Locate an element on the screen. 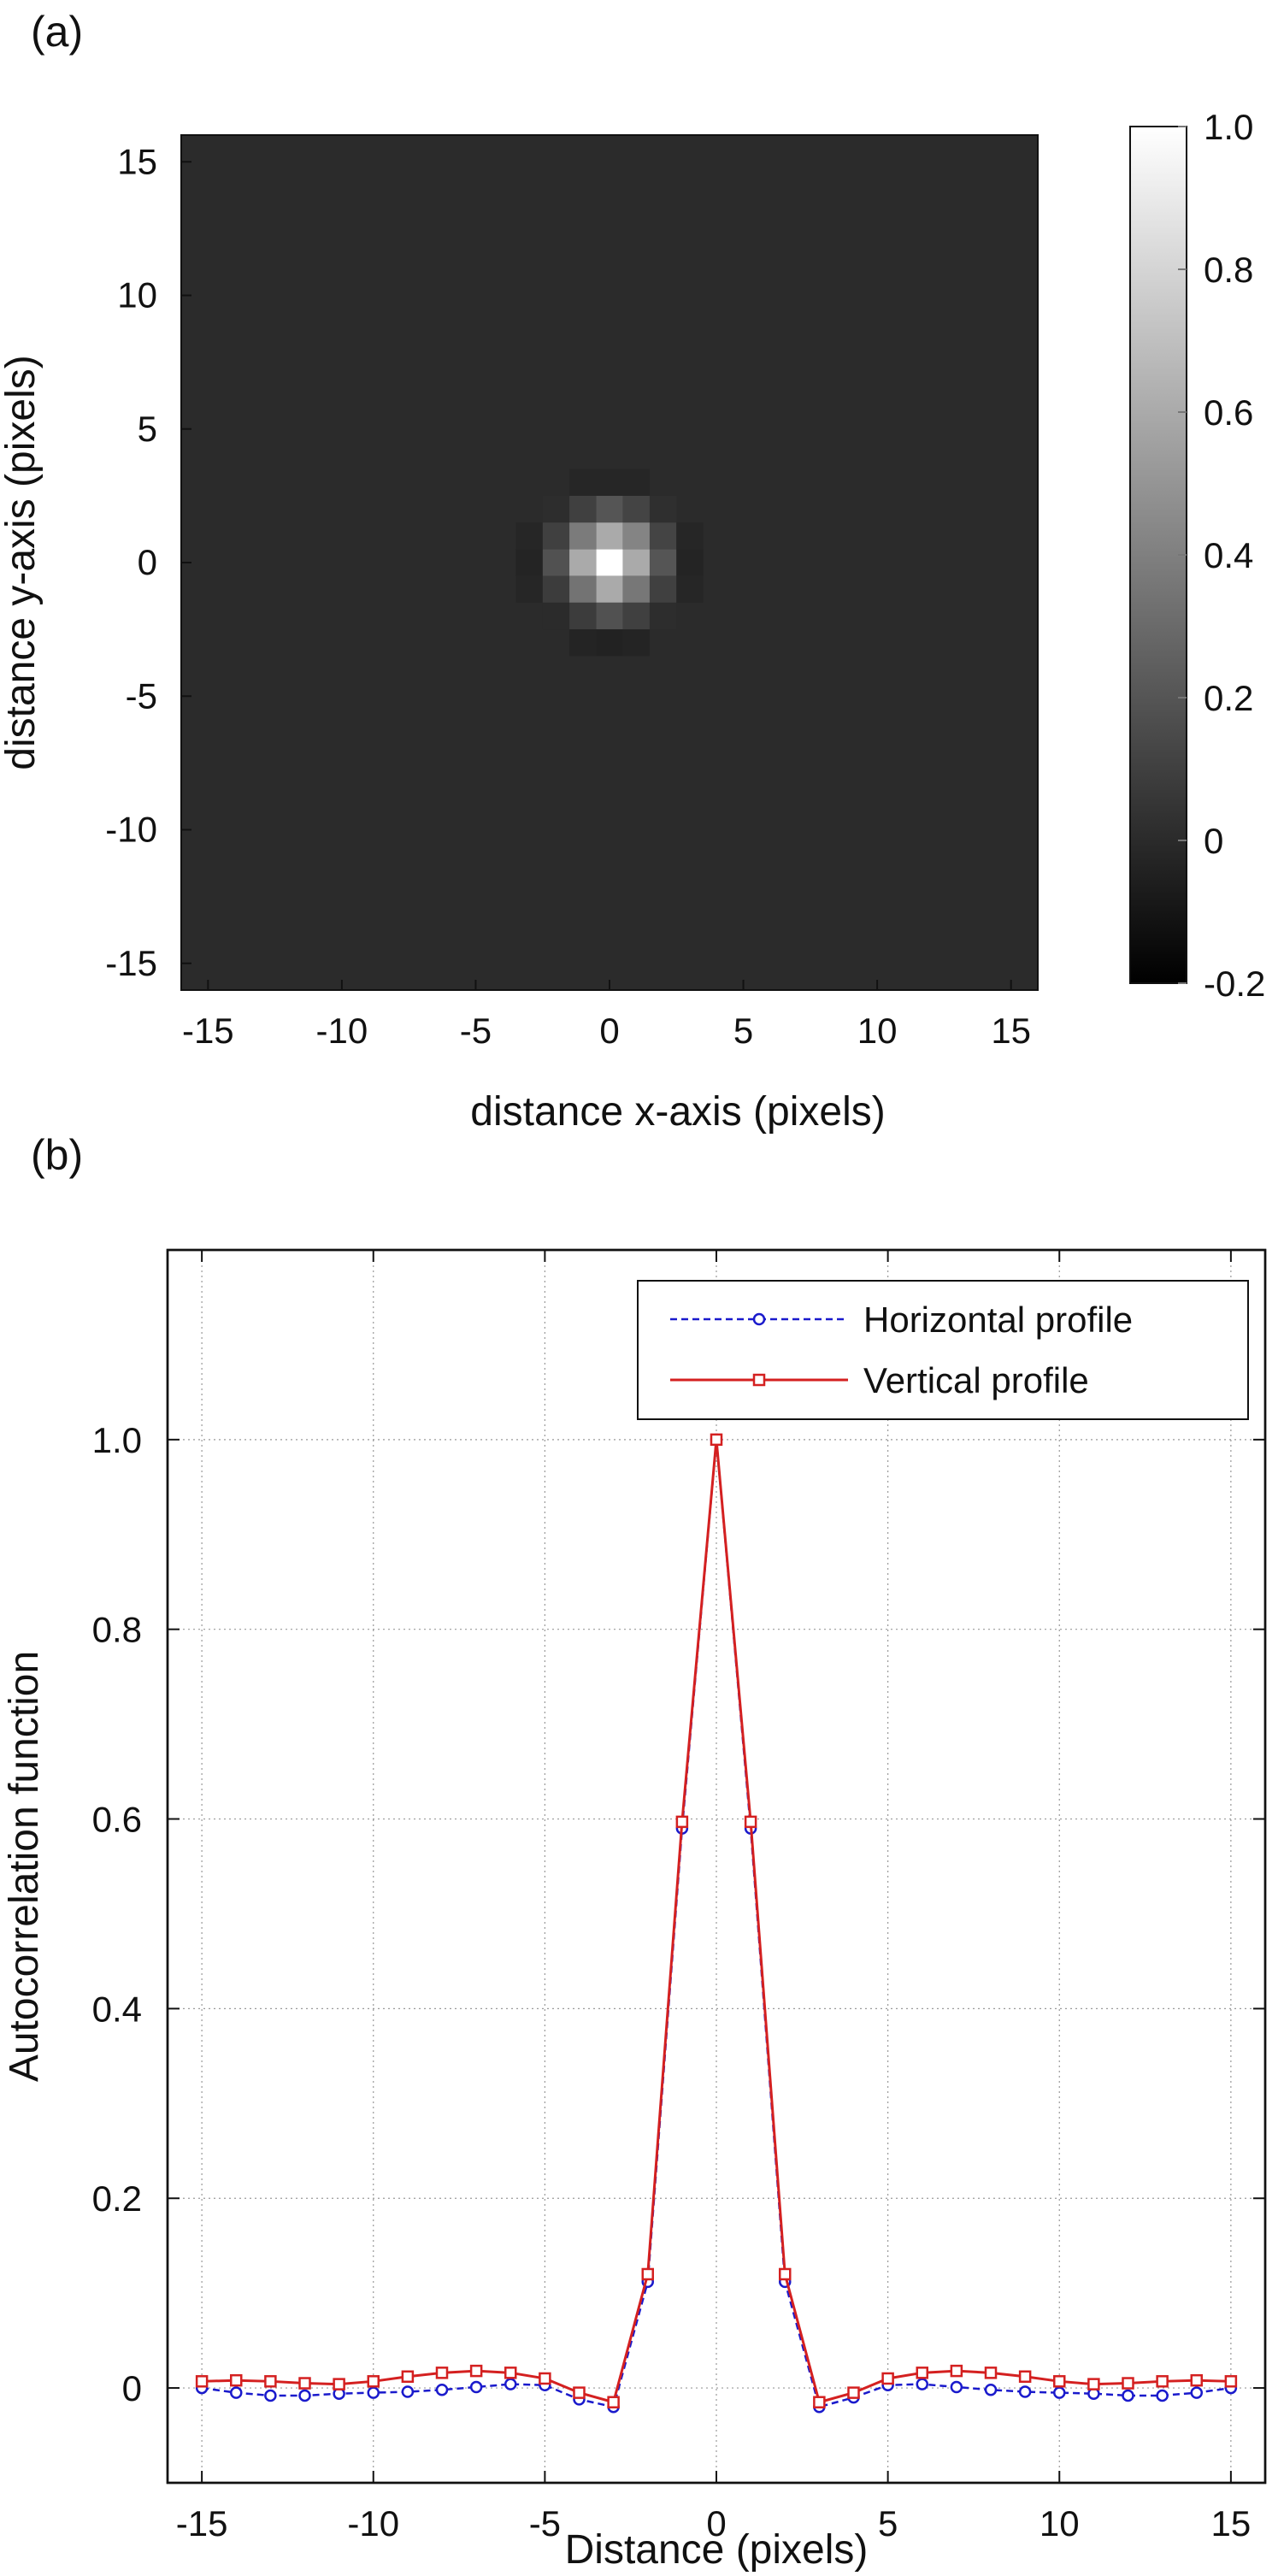 This screenshot has height=2576, width=1284. heatmap-x-tick-label: -5 is located at coordinates (476, 1031).